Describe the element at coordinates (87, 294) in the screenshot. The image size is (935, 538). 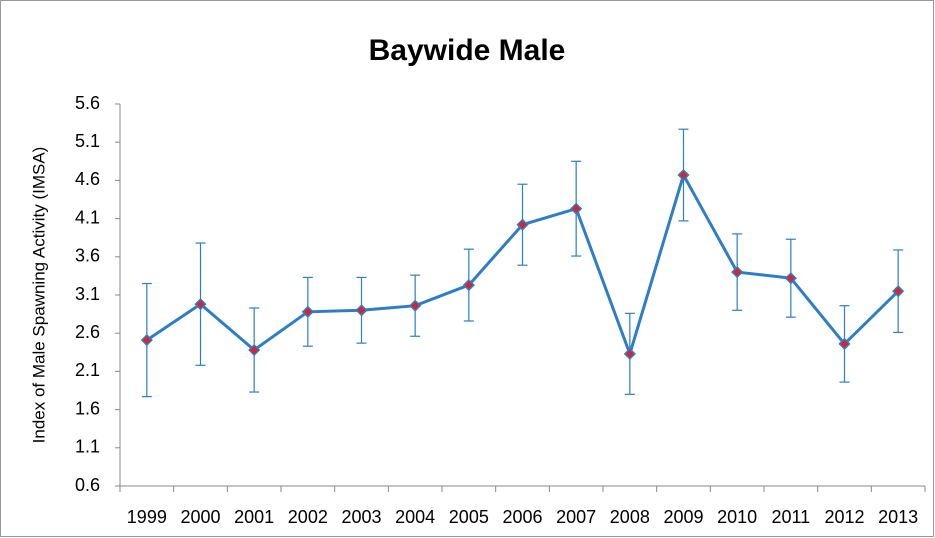
I see `y-tick-label: 3.1` at that location.